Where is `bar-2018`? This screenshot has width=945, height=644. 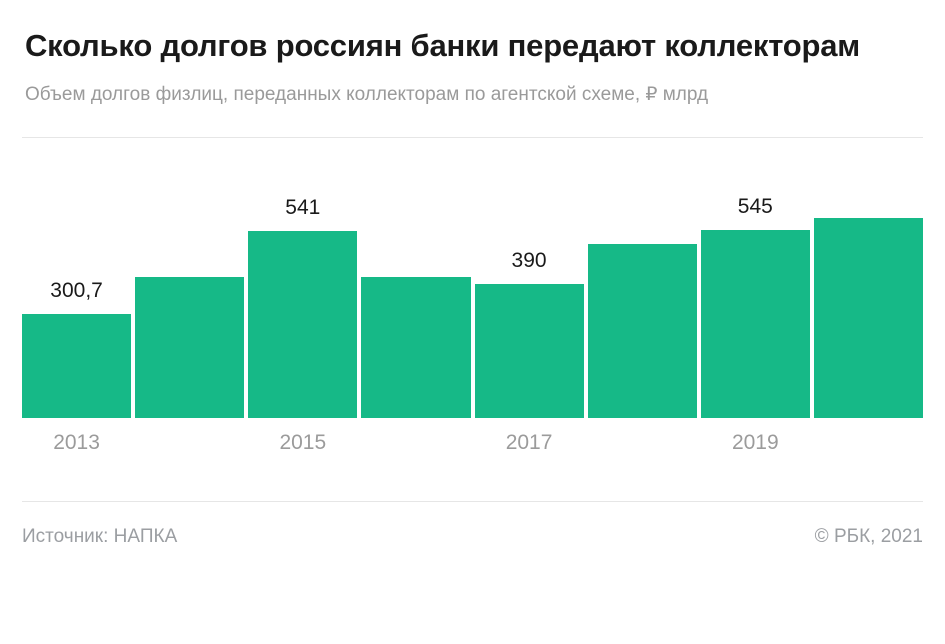 bar-2018 is located at coordinates (642, 331).